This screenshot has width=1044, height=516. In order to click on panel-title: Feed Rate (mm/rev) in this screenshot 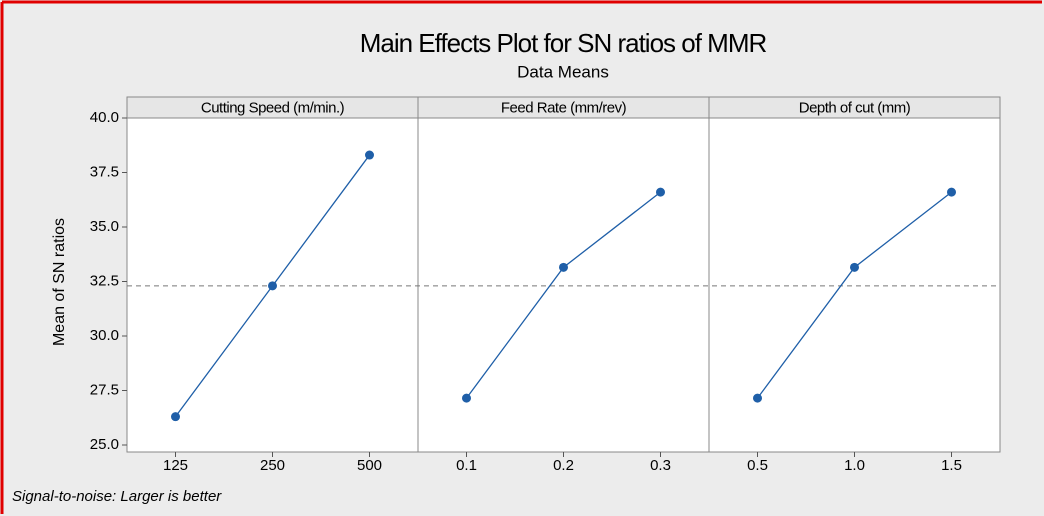, I will do `click(564, 107)`.